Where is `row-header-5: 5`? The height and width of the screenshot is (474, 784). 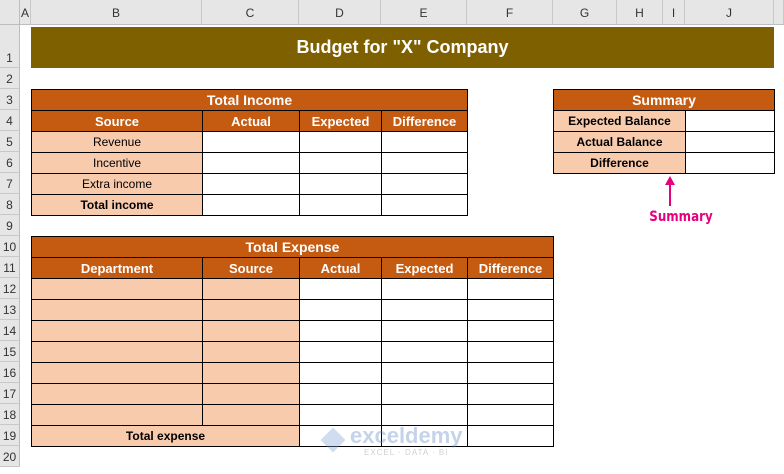 row-header-5: 5 is located at coordinates (10, 141).